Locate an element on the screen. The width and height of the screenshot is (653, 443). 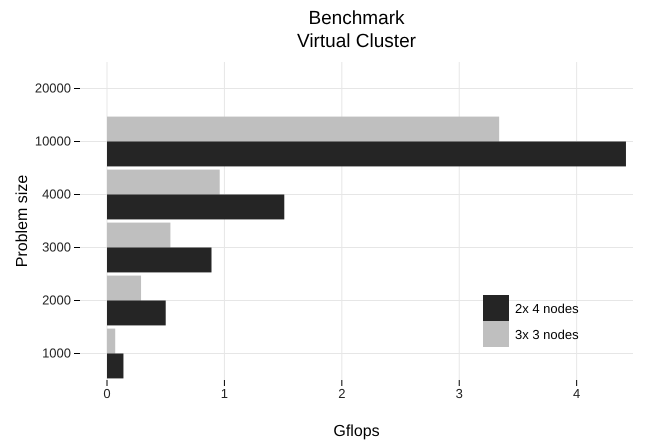
x-axis-title: Gflops is located at coordinates (356, 431).